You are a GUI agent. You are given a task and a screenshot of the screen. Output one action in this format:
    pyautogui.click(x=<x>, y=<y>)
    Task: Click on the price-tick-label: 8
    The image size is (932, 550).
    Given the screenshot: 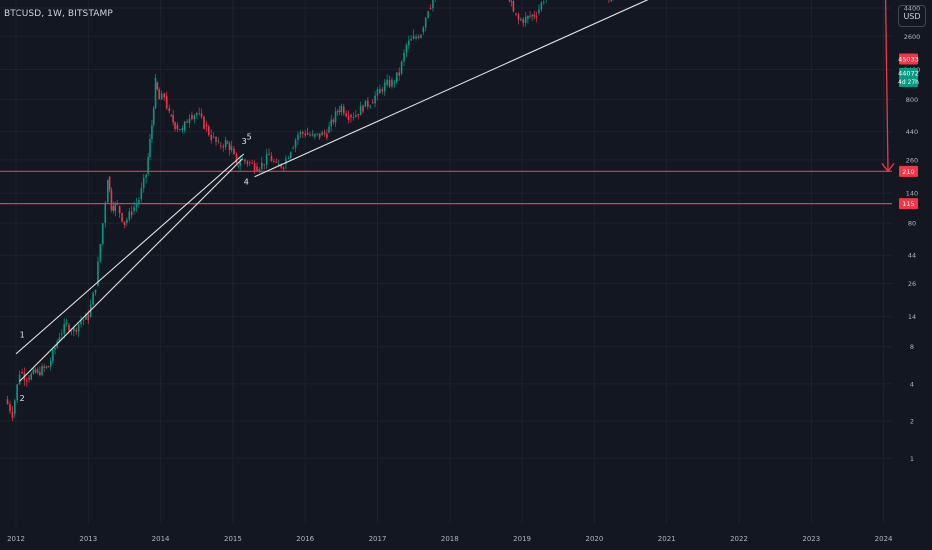 What is the action you would take?
    pyautogui.click(x=912, y=347)
    